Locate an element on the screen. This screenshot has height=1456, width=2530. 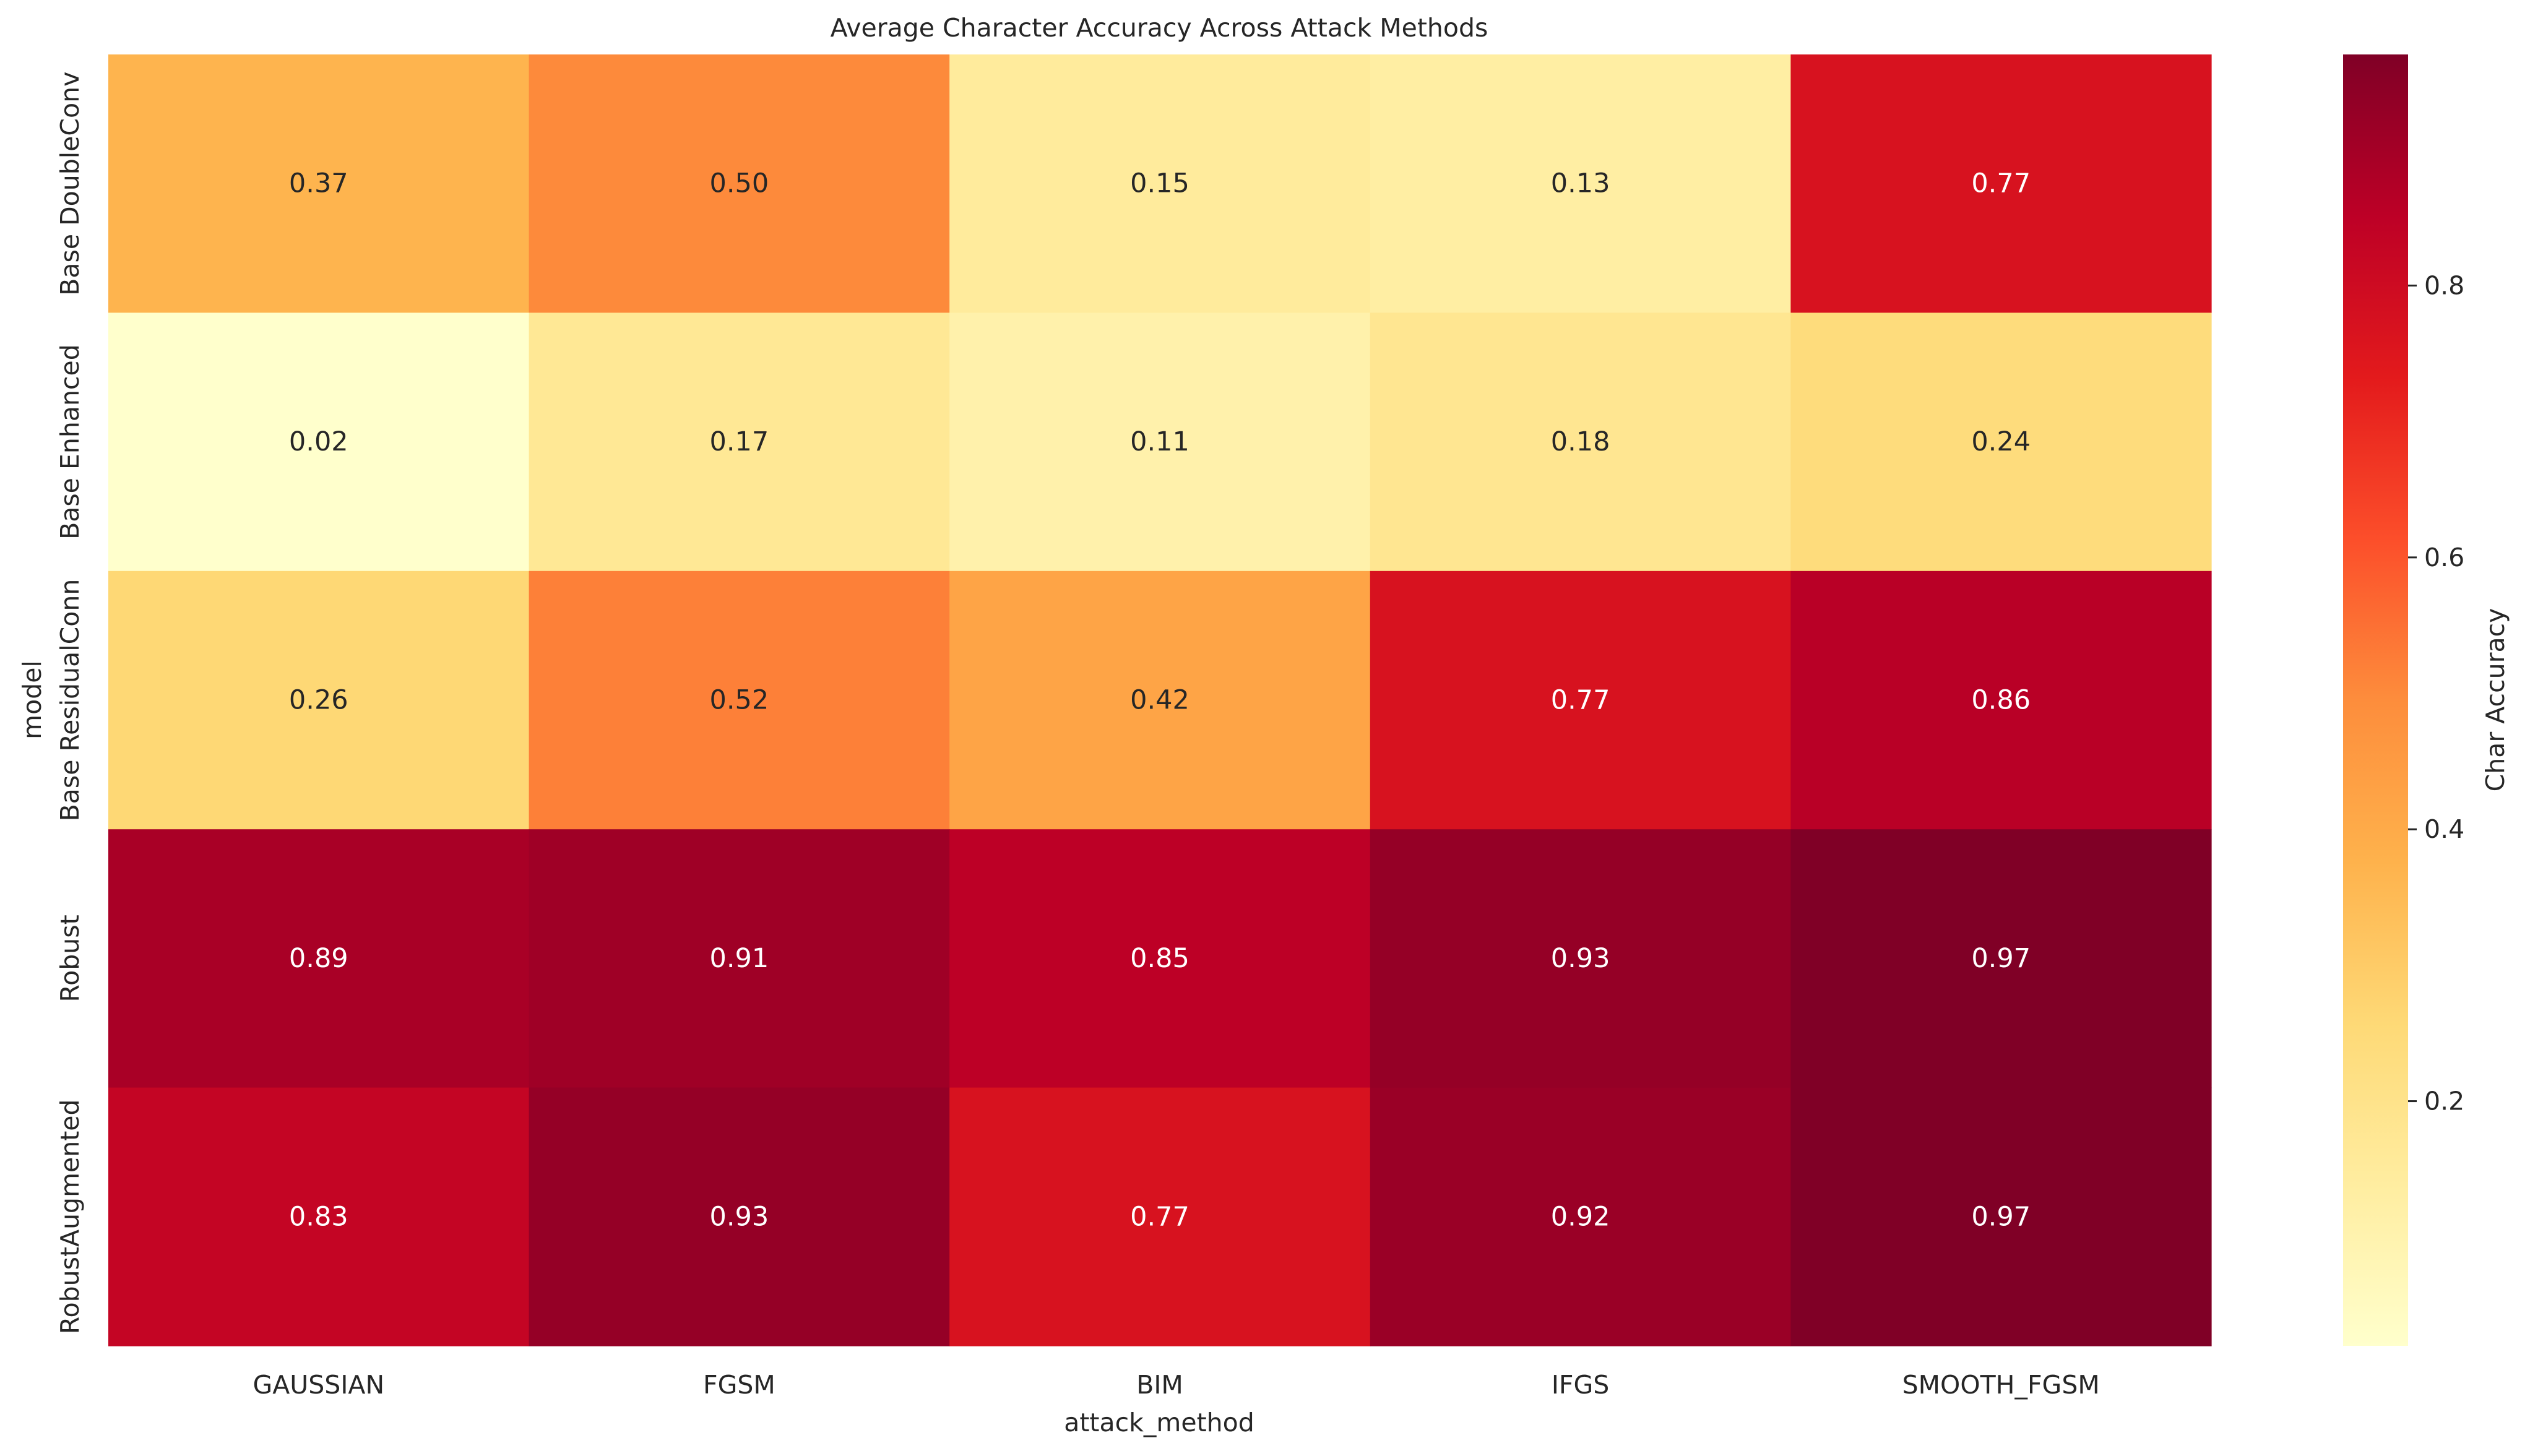
cell-value-label: 0.15 is located at coordinates (1159, 183).